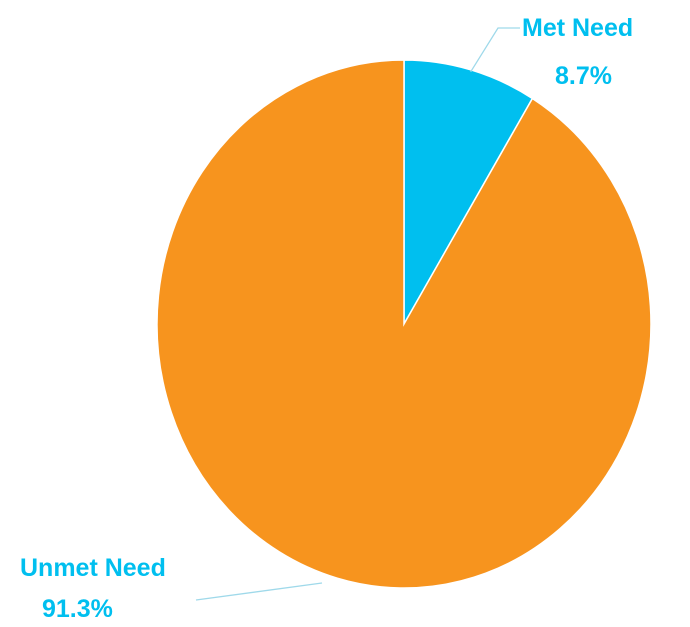  What do you see at coordinates (93, 568) in the screenshot?
I see `slice-label-unmet-need: Unmet Need` at bounding box center [93, 568].